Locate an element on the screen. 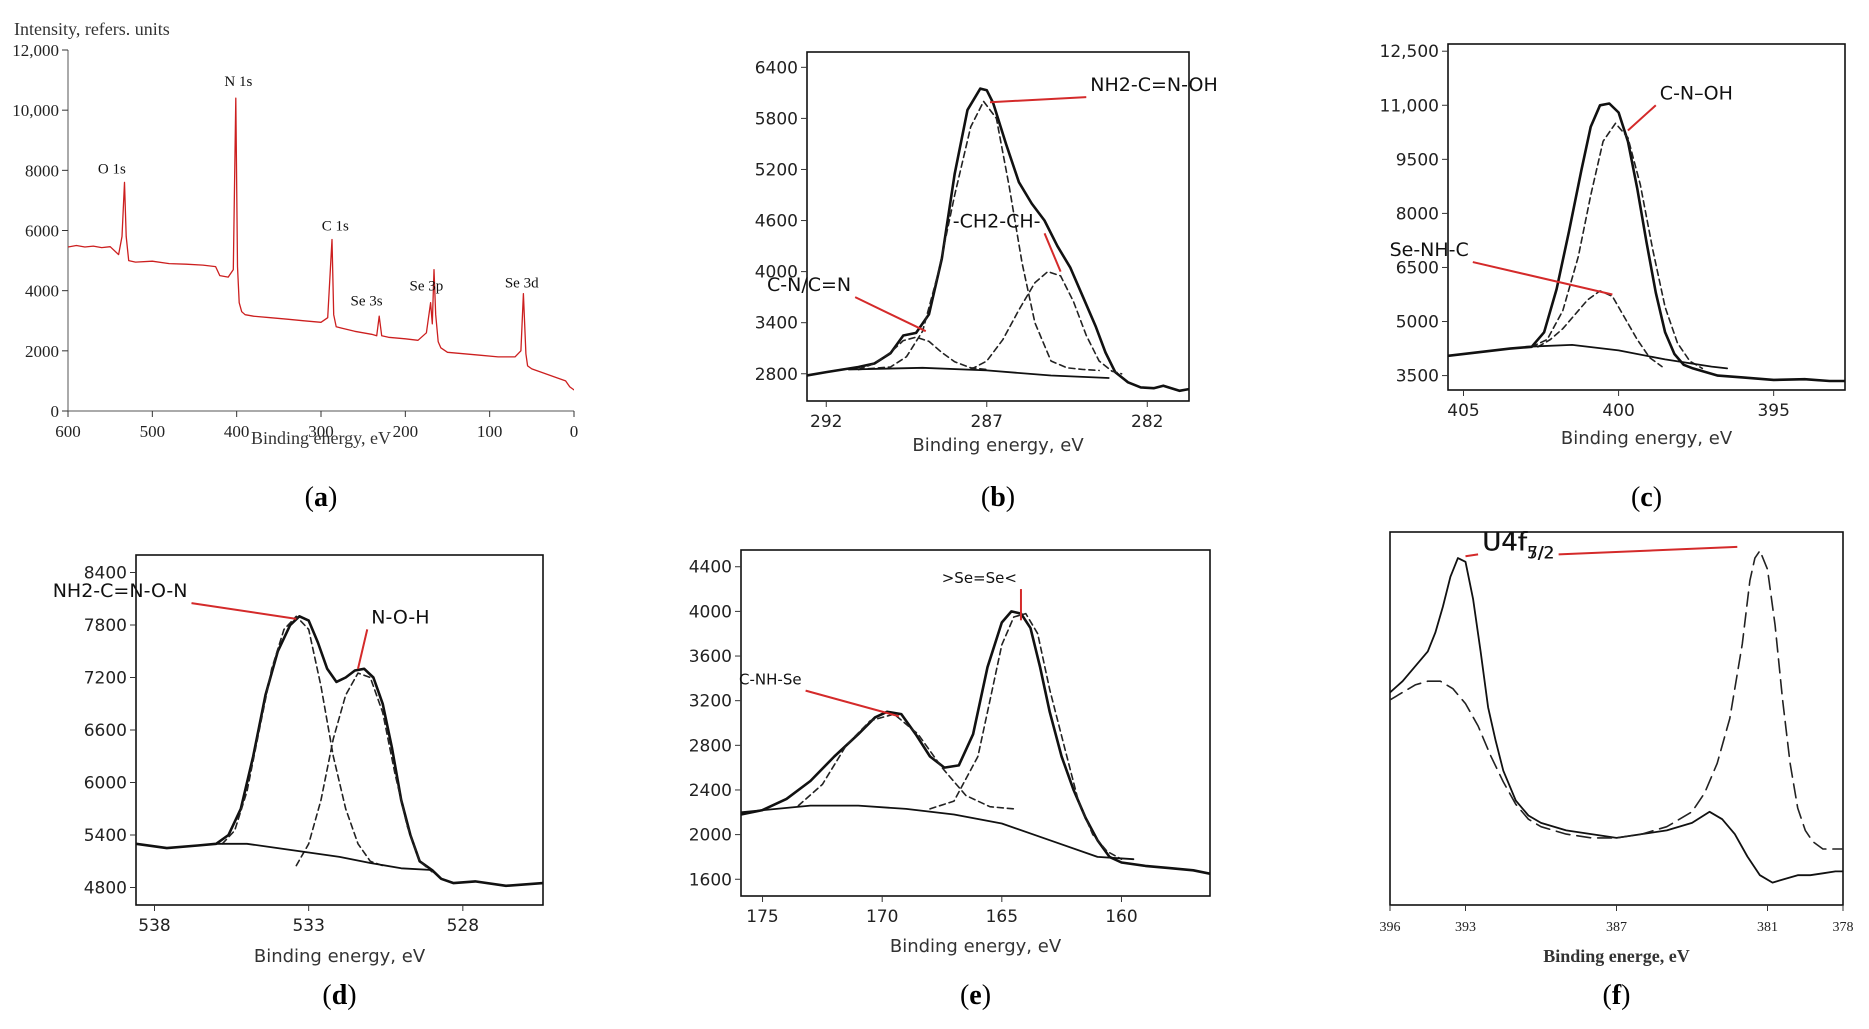  annotation-main: U4f is located at coordinates (1506, 542).